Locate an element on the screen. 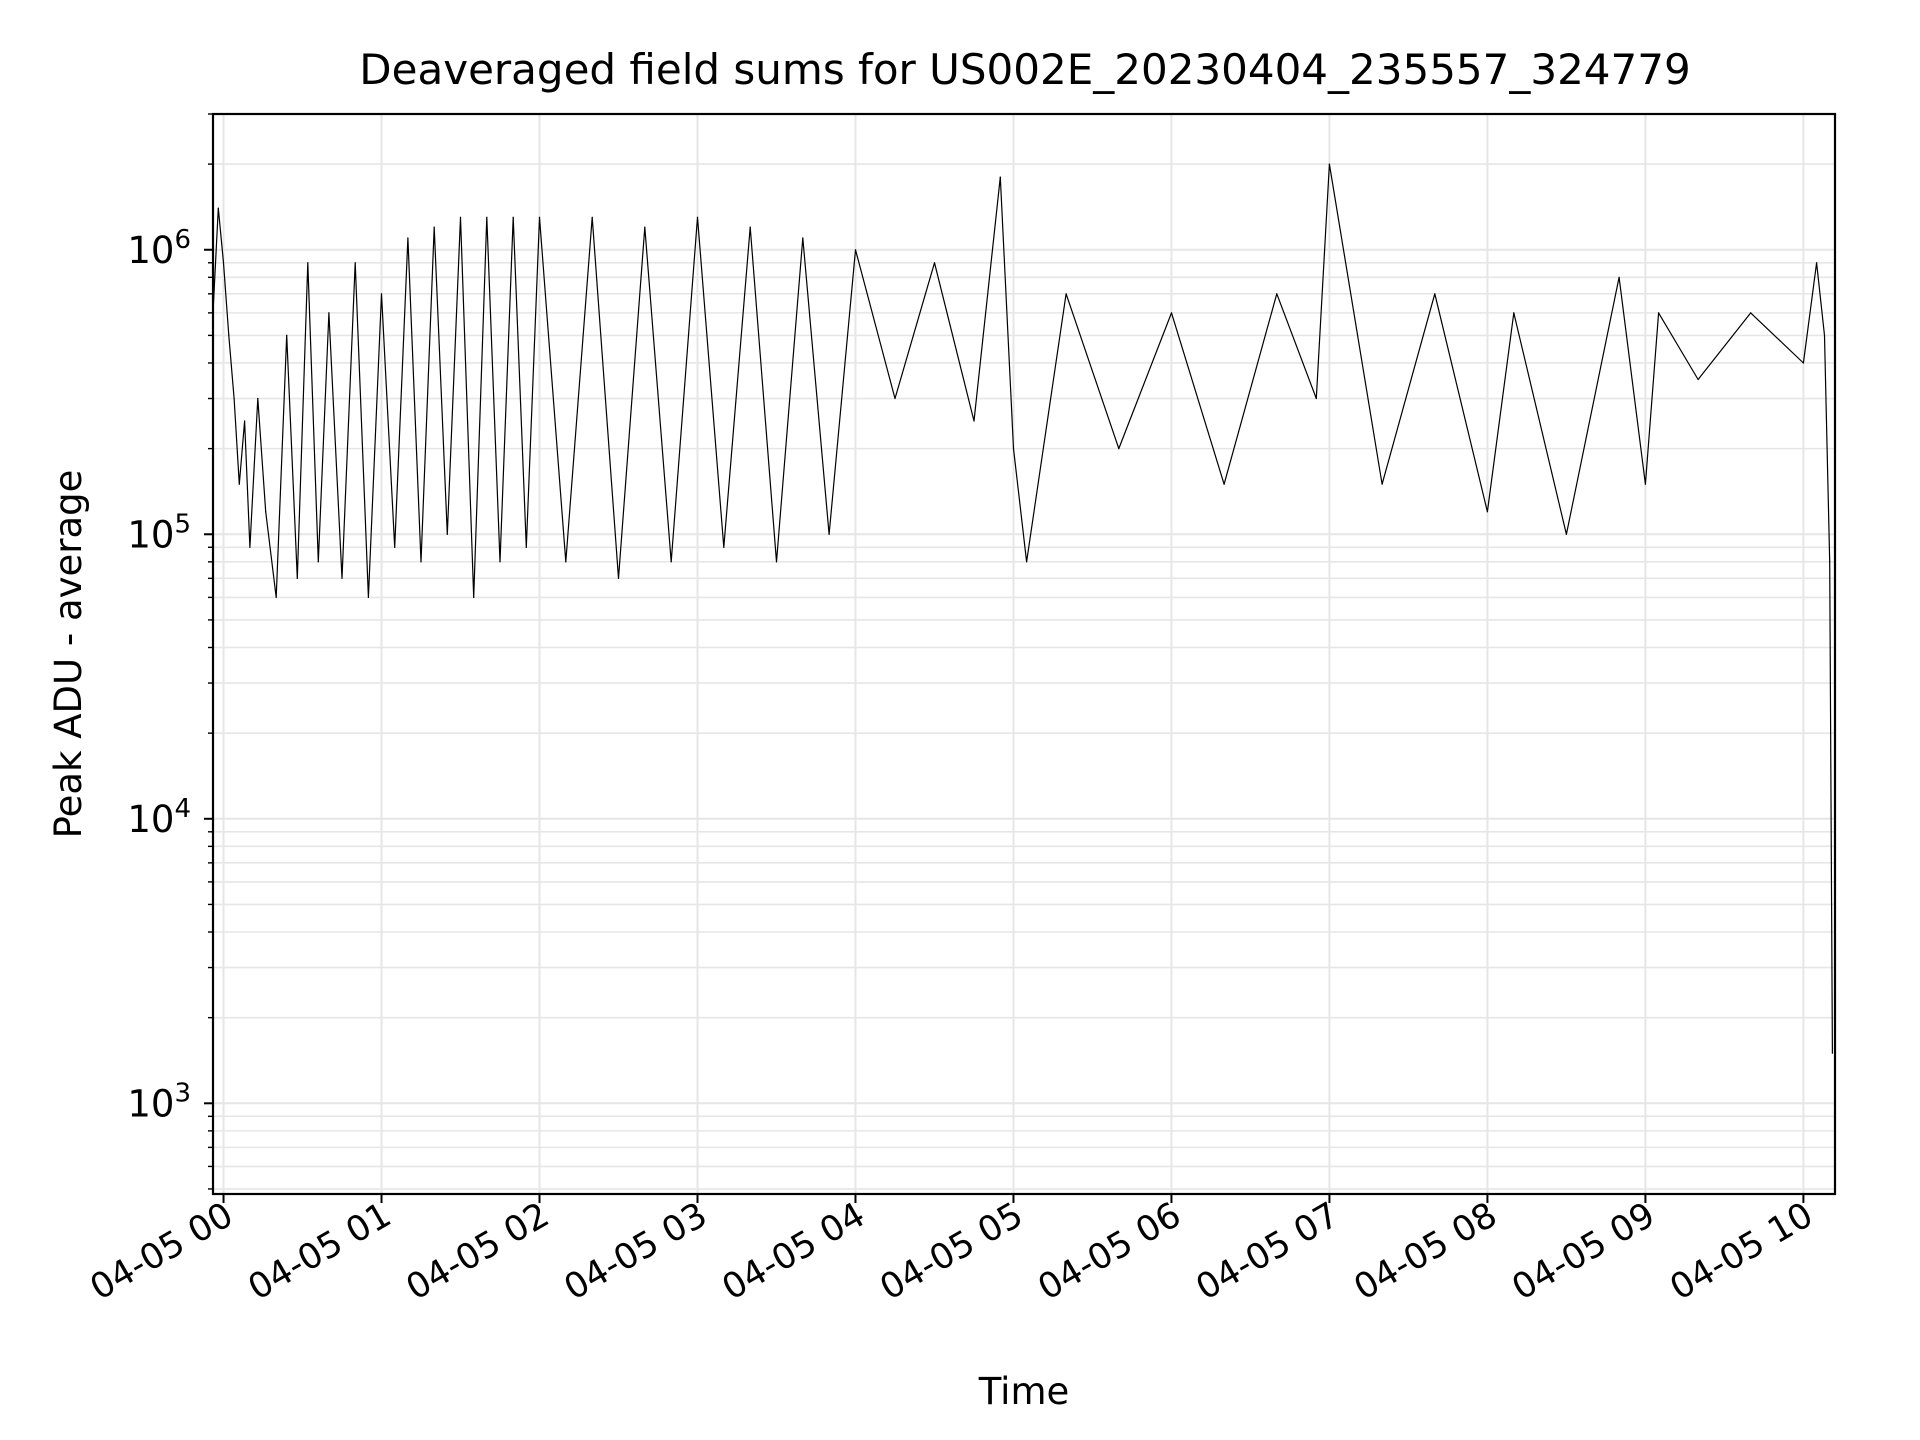  y-axis-label: Peak ADU - average is located at coordinates (68, 654).